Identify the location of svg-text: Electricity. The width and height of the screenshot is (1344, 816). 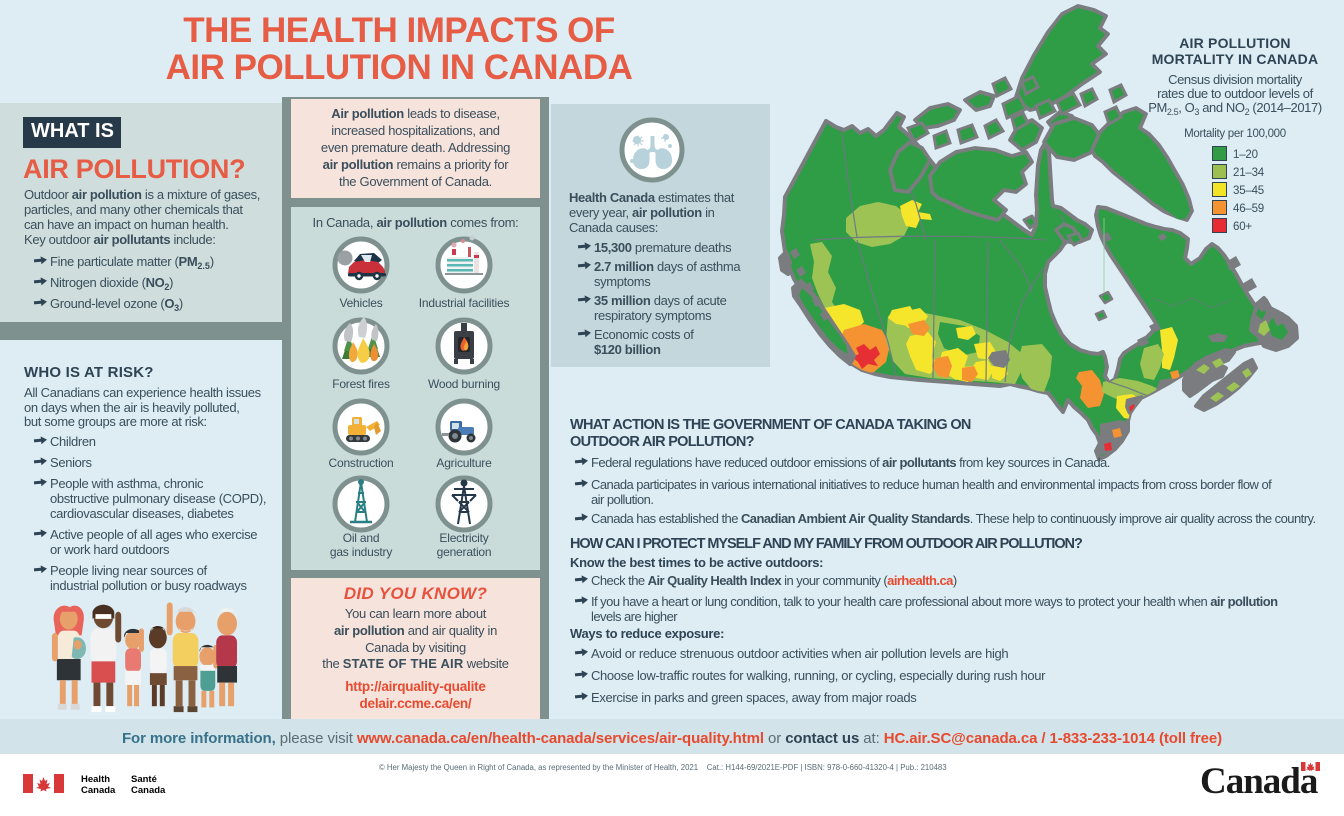
(463, 538).